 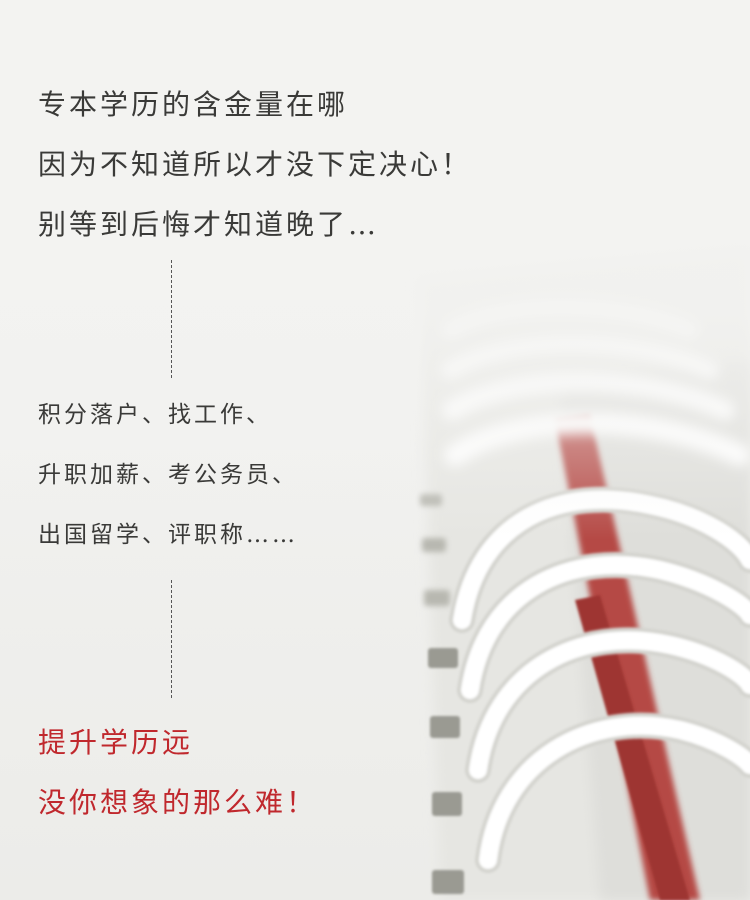 I want to click on headline-line-1: 专本学历的含金量在哪, so click(x=193, y=105).